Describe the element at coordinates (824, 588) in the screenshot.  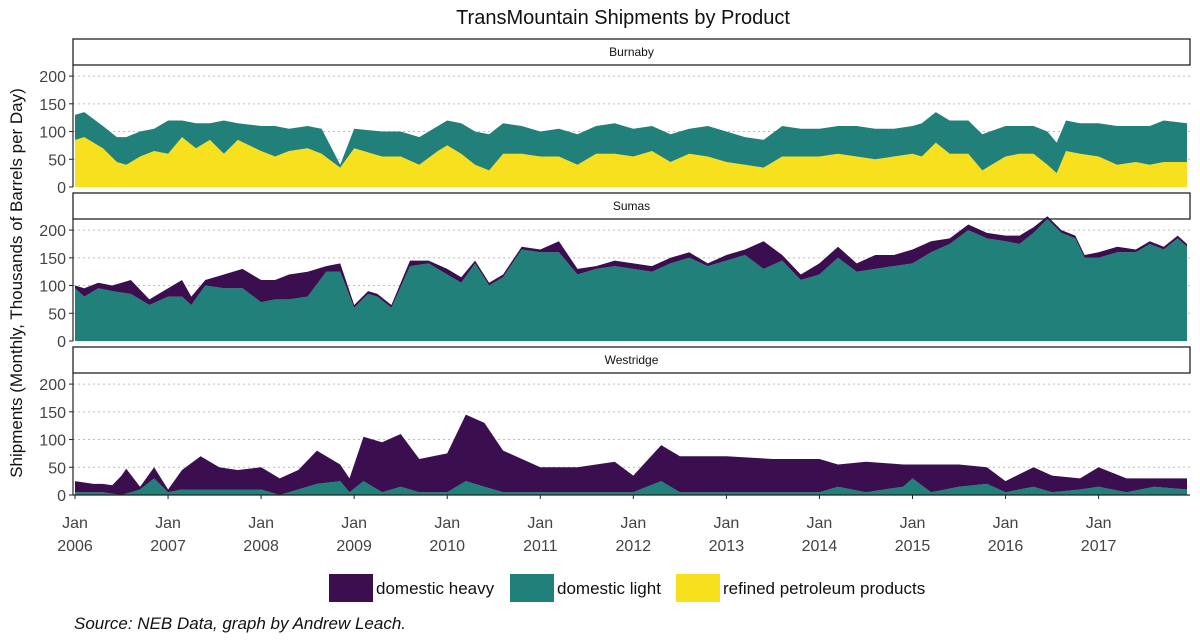
I see `legend-label: refined petroleum products` at that location.